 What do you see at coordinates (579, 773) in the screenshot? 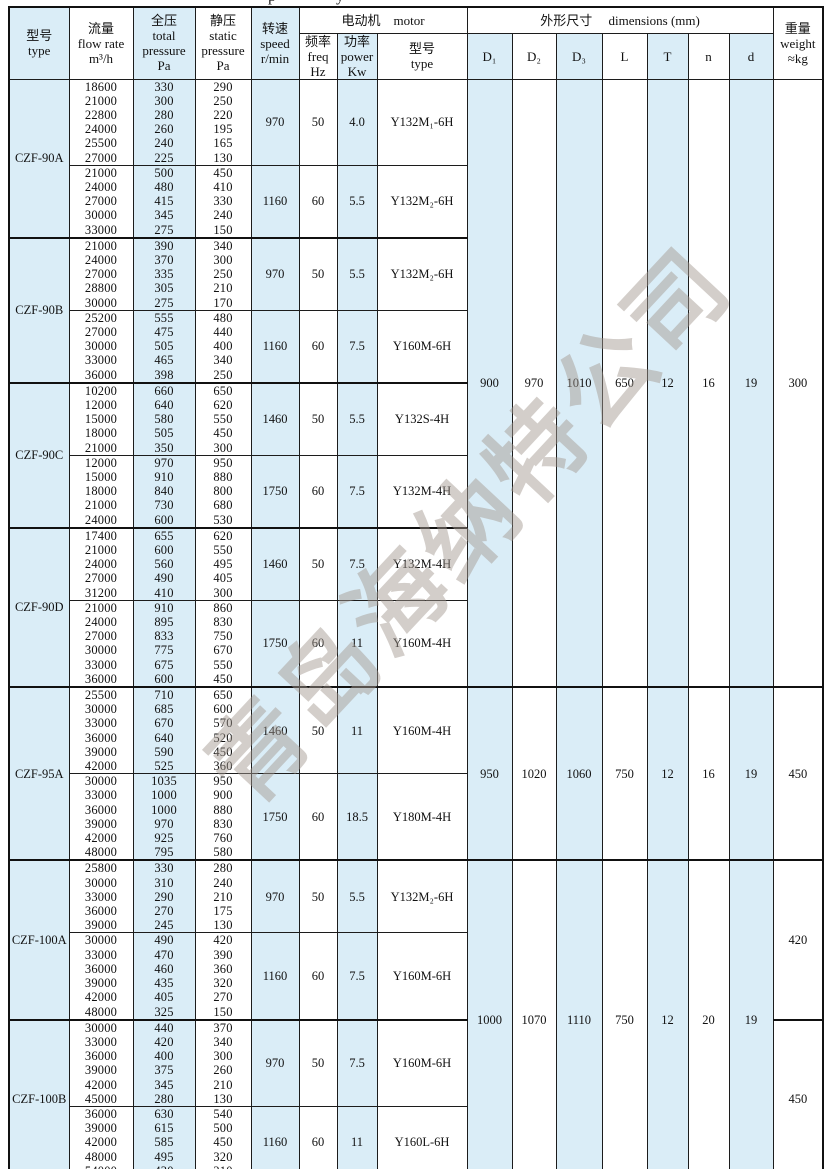
I see `dim-d3-cell: 1060` at bounding box center [579, 773].